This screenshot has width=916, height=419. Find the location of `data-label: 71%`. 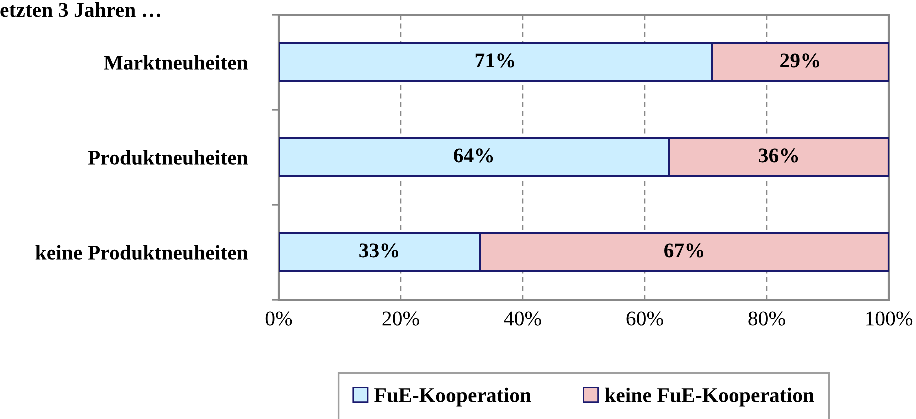

data-label: 71% is located at coordinates (495, 61).